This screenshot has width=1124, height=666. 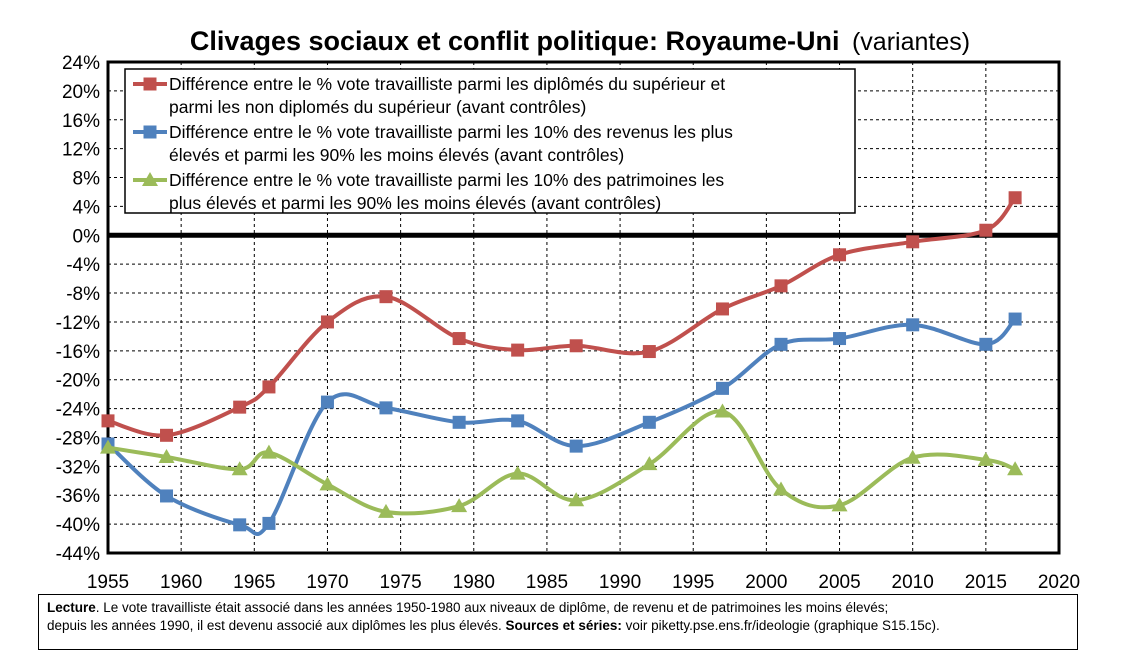 What do you see at coordinates (81, 63) in the screenshot?
I see `y-tick-label: 24%` at bounding box center [81, 63].